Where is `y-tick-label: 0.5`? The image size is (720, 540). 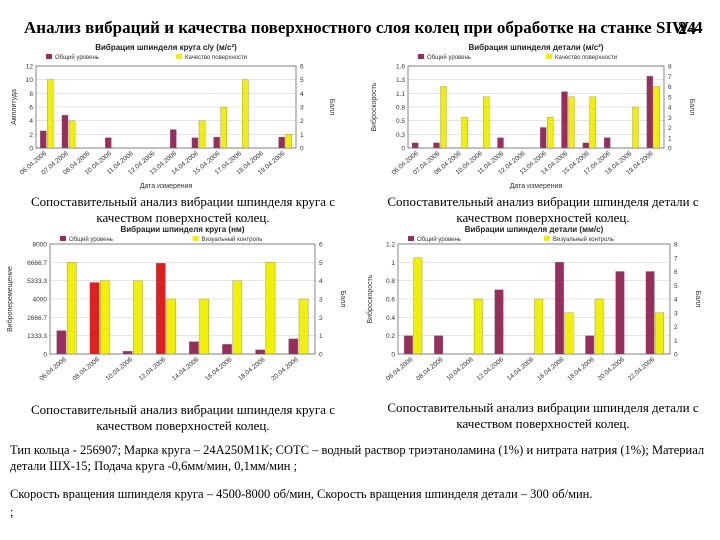 y-tick-label: 0.5 is located at coordinates (400, 121).